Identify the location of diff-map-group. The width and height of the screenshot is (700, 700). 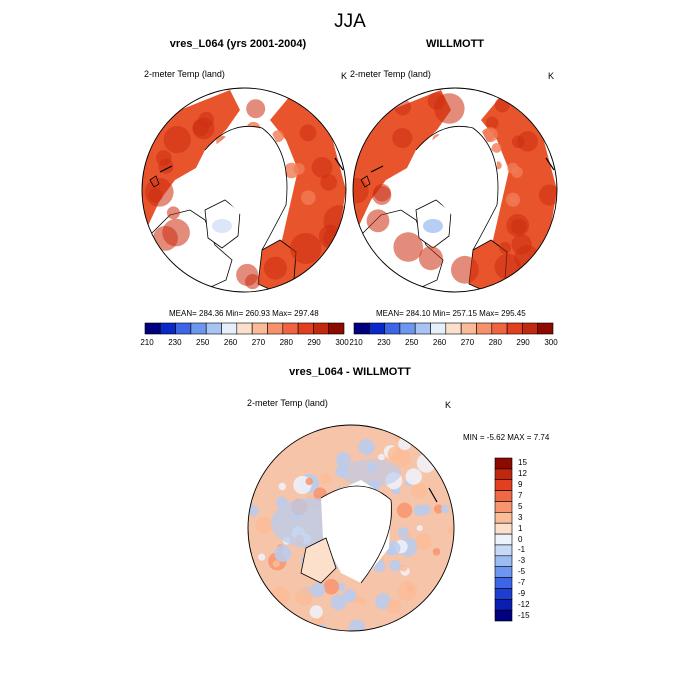
(351, 528).